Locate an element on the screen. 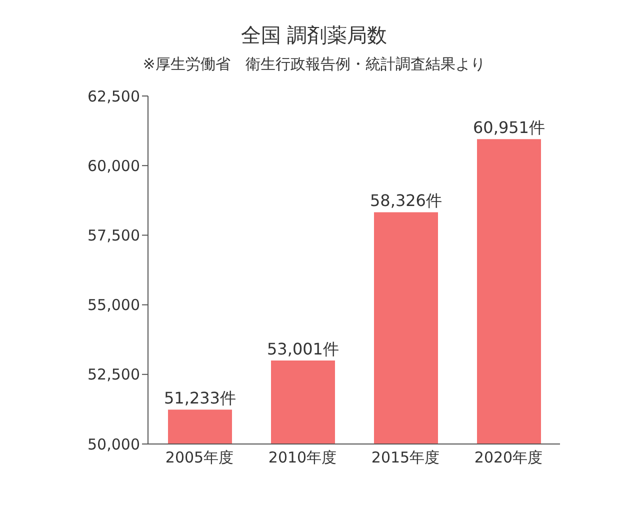 This screenshot has height=520, width=628. y-tick-label: 60,000 is located at coordinates (114, 165).